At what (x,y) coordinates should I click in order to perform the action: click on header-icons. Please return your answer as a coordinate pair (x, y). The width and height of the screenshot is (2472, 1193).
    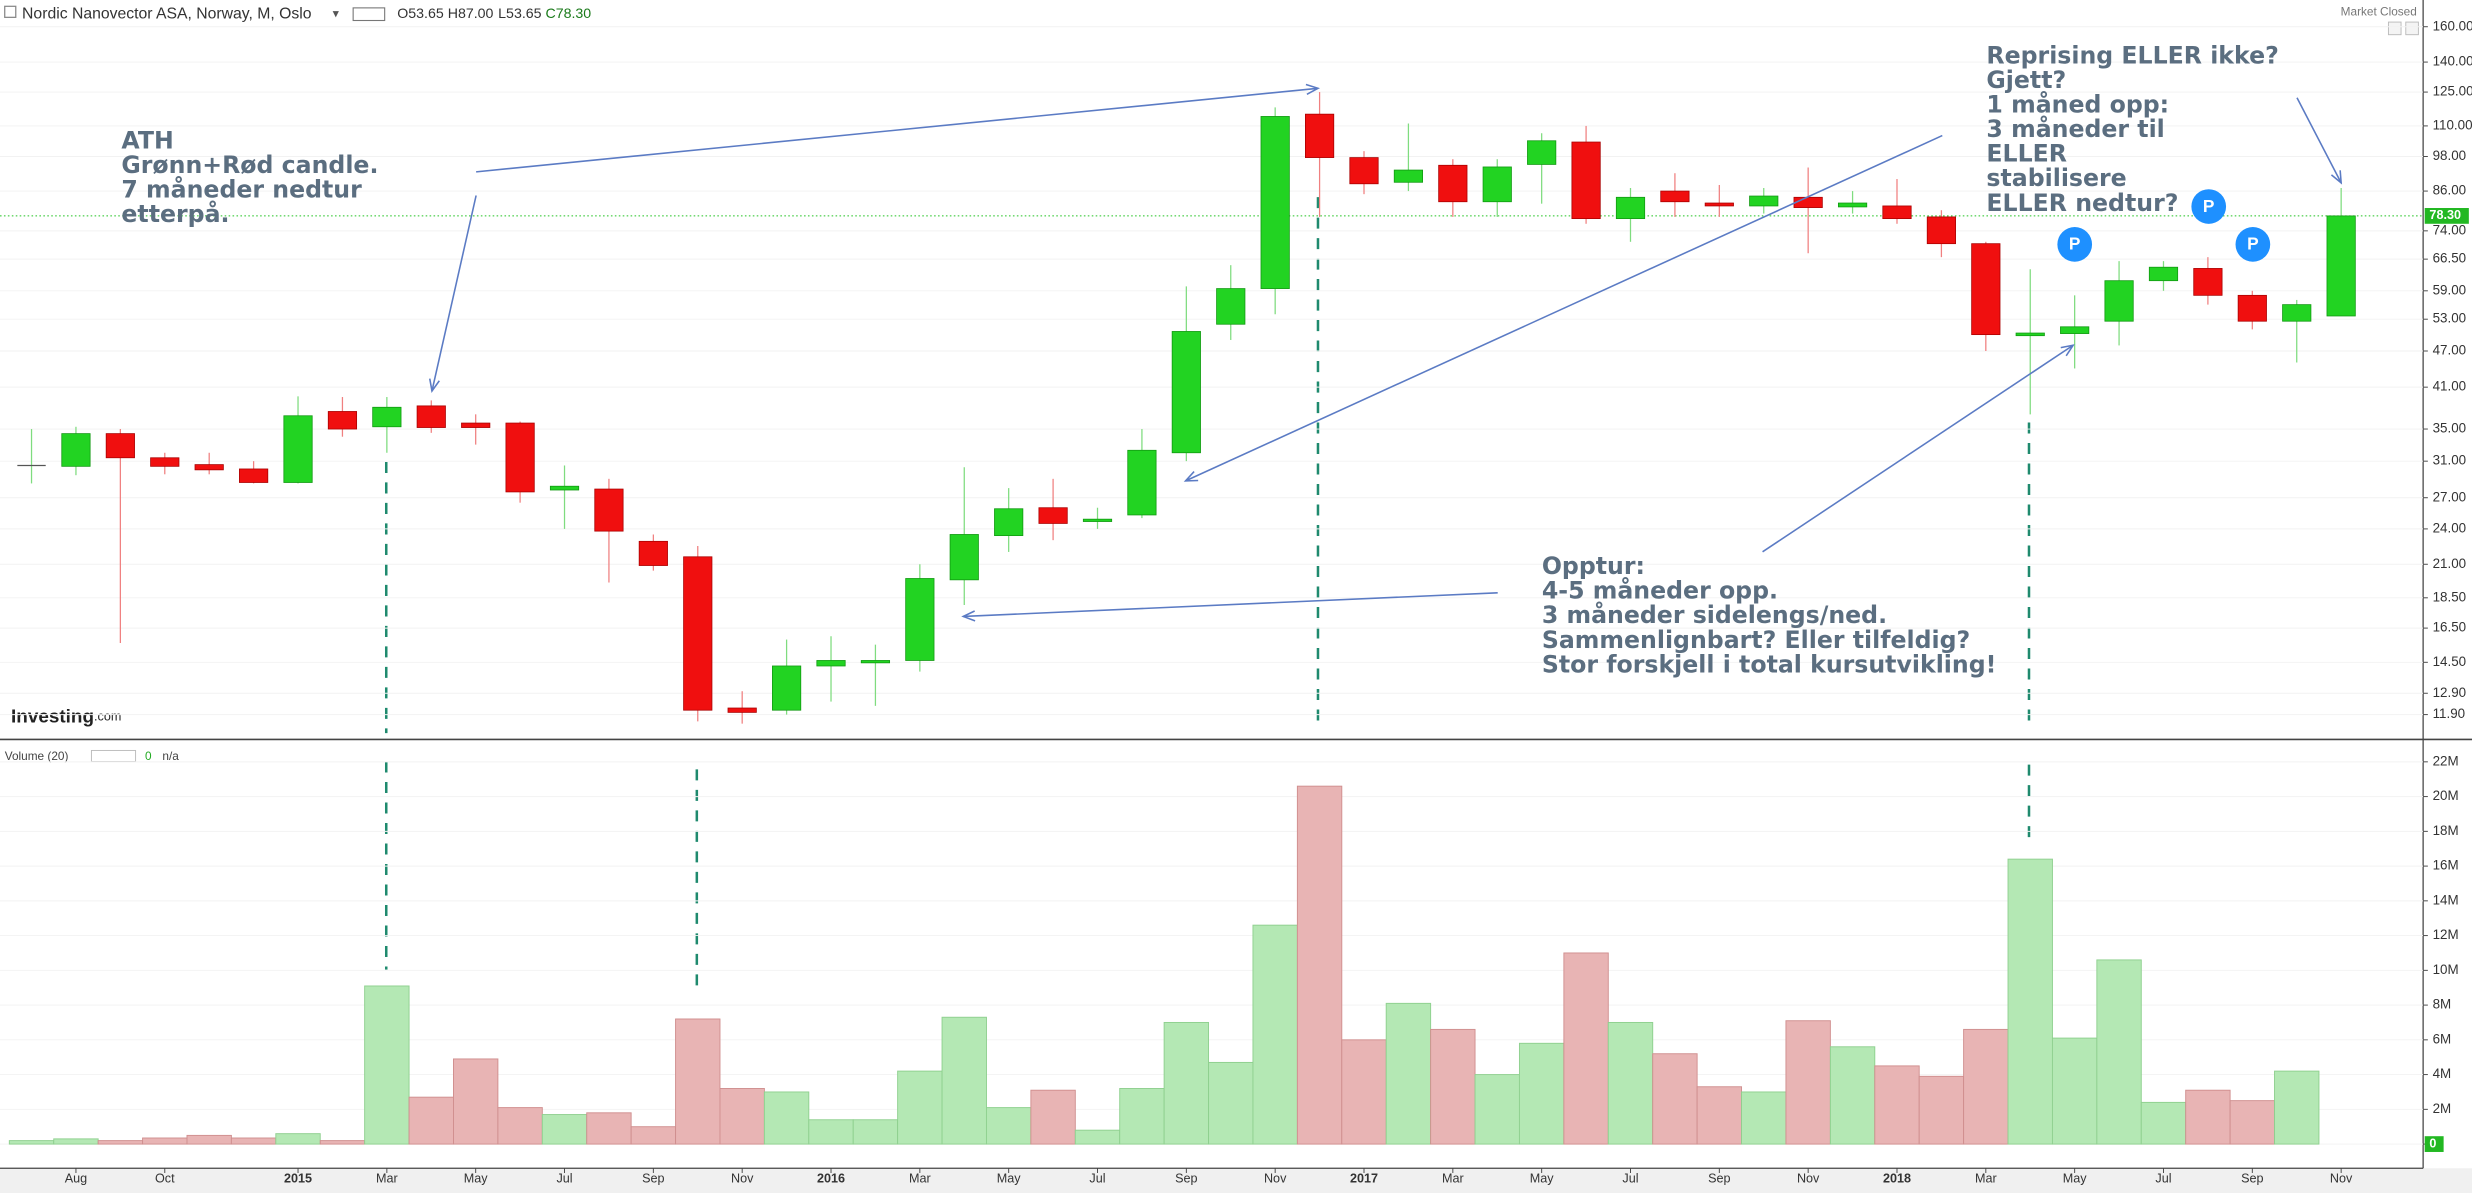
    Looking at the image, I should click on (369, 14).